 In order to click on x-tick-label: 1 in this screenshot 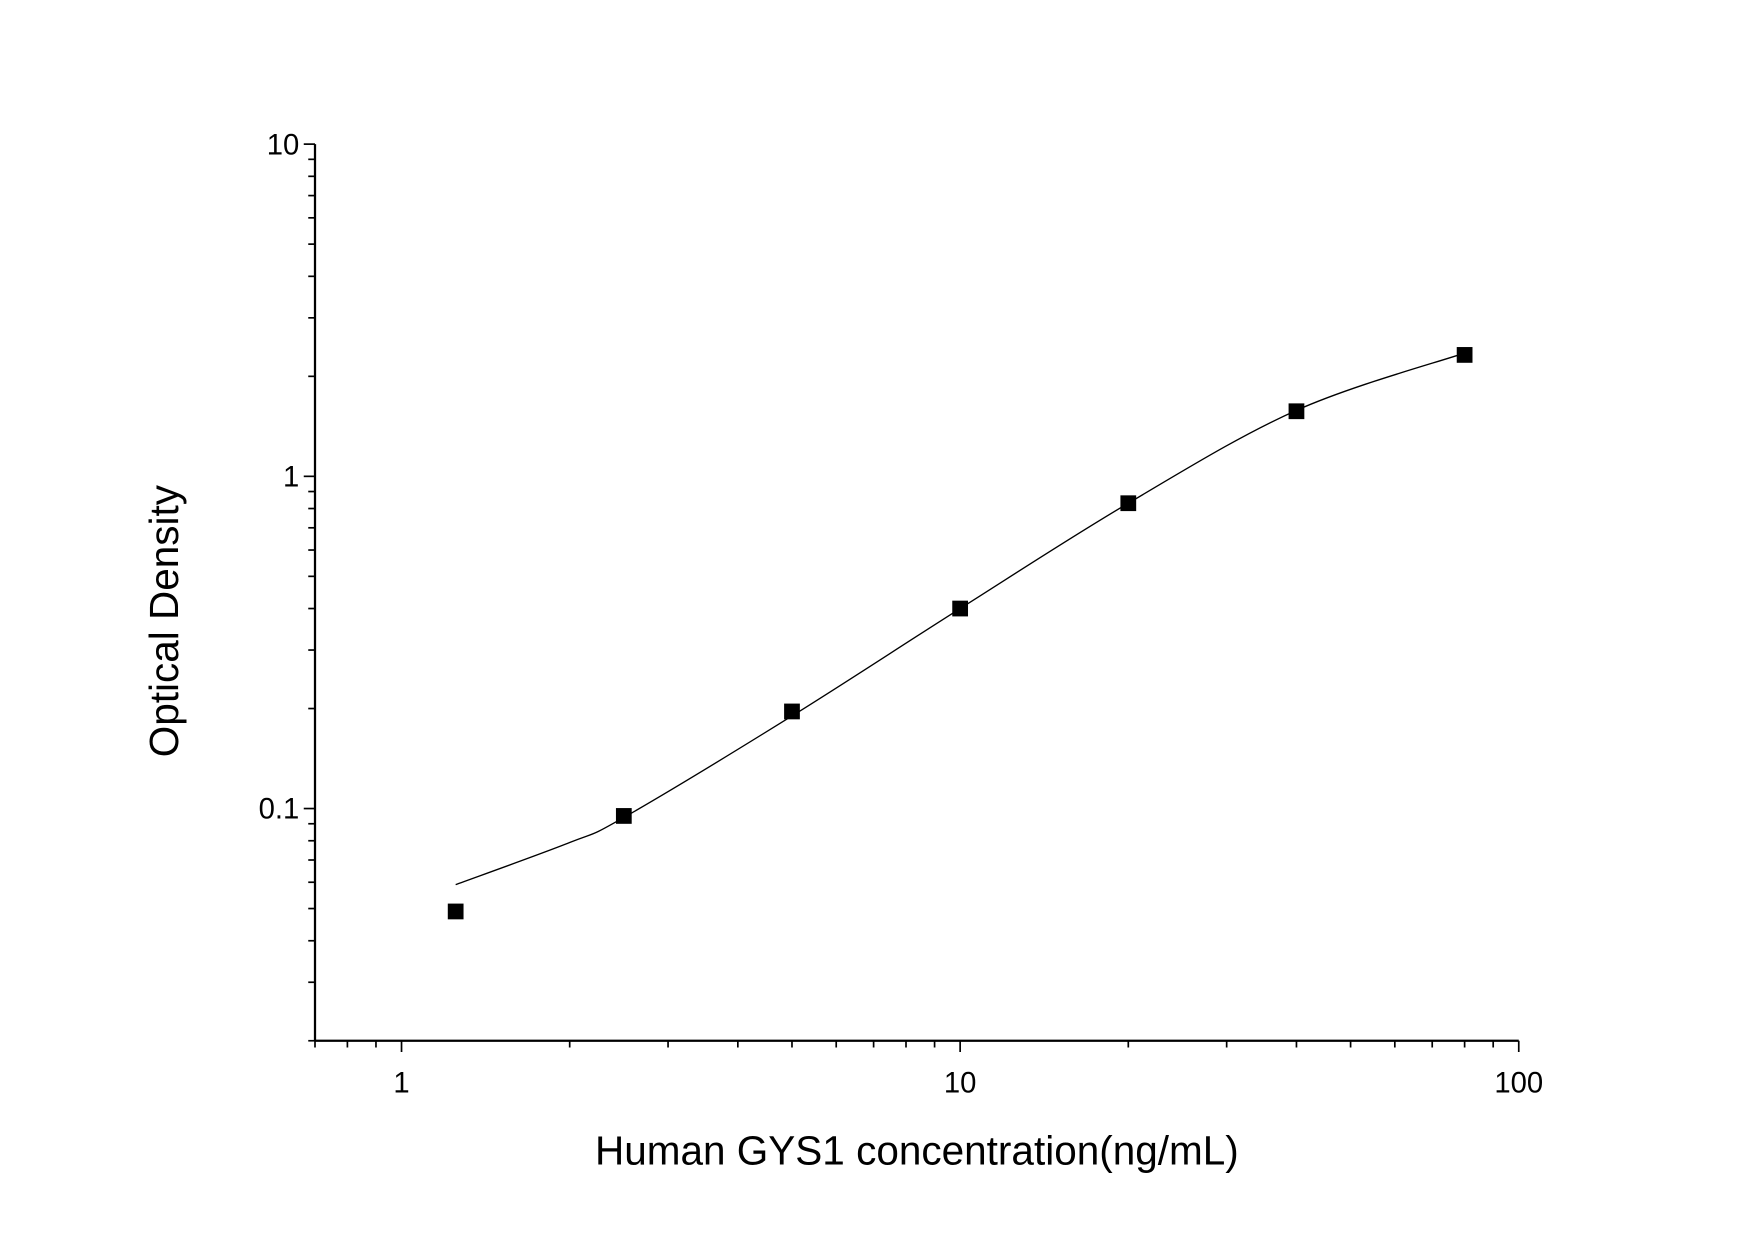, I will do `click(401, 1084)`.